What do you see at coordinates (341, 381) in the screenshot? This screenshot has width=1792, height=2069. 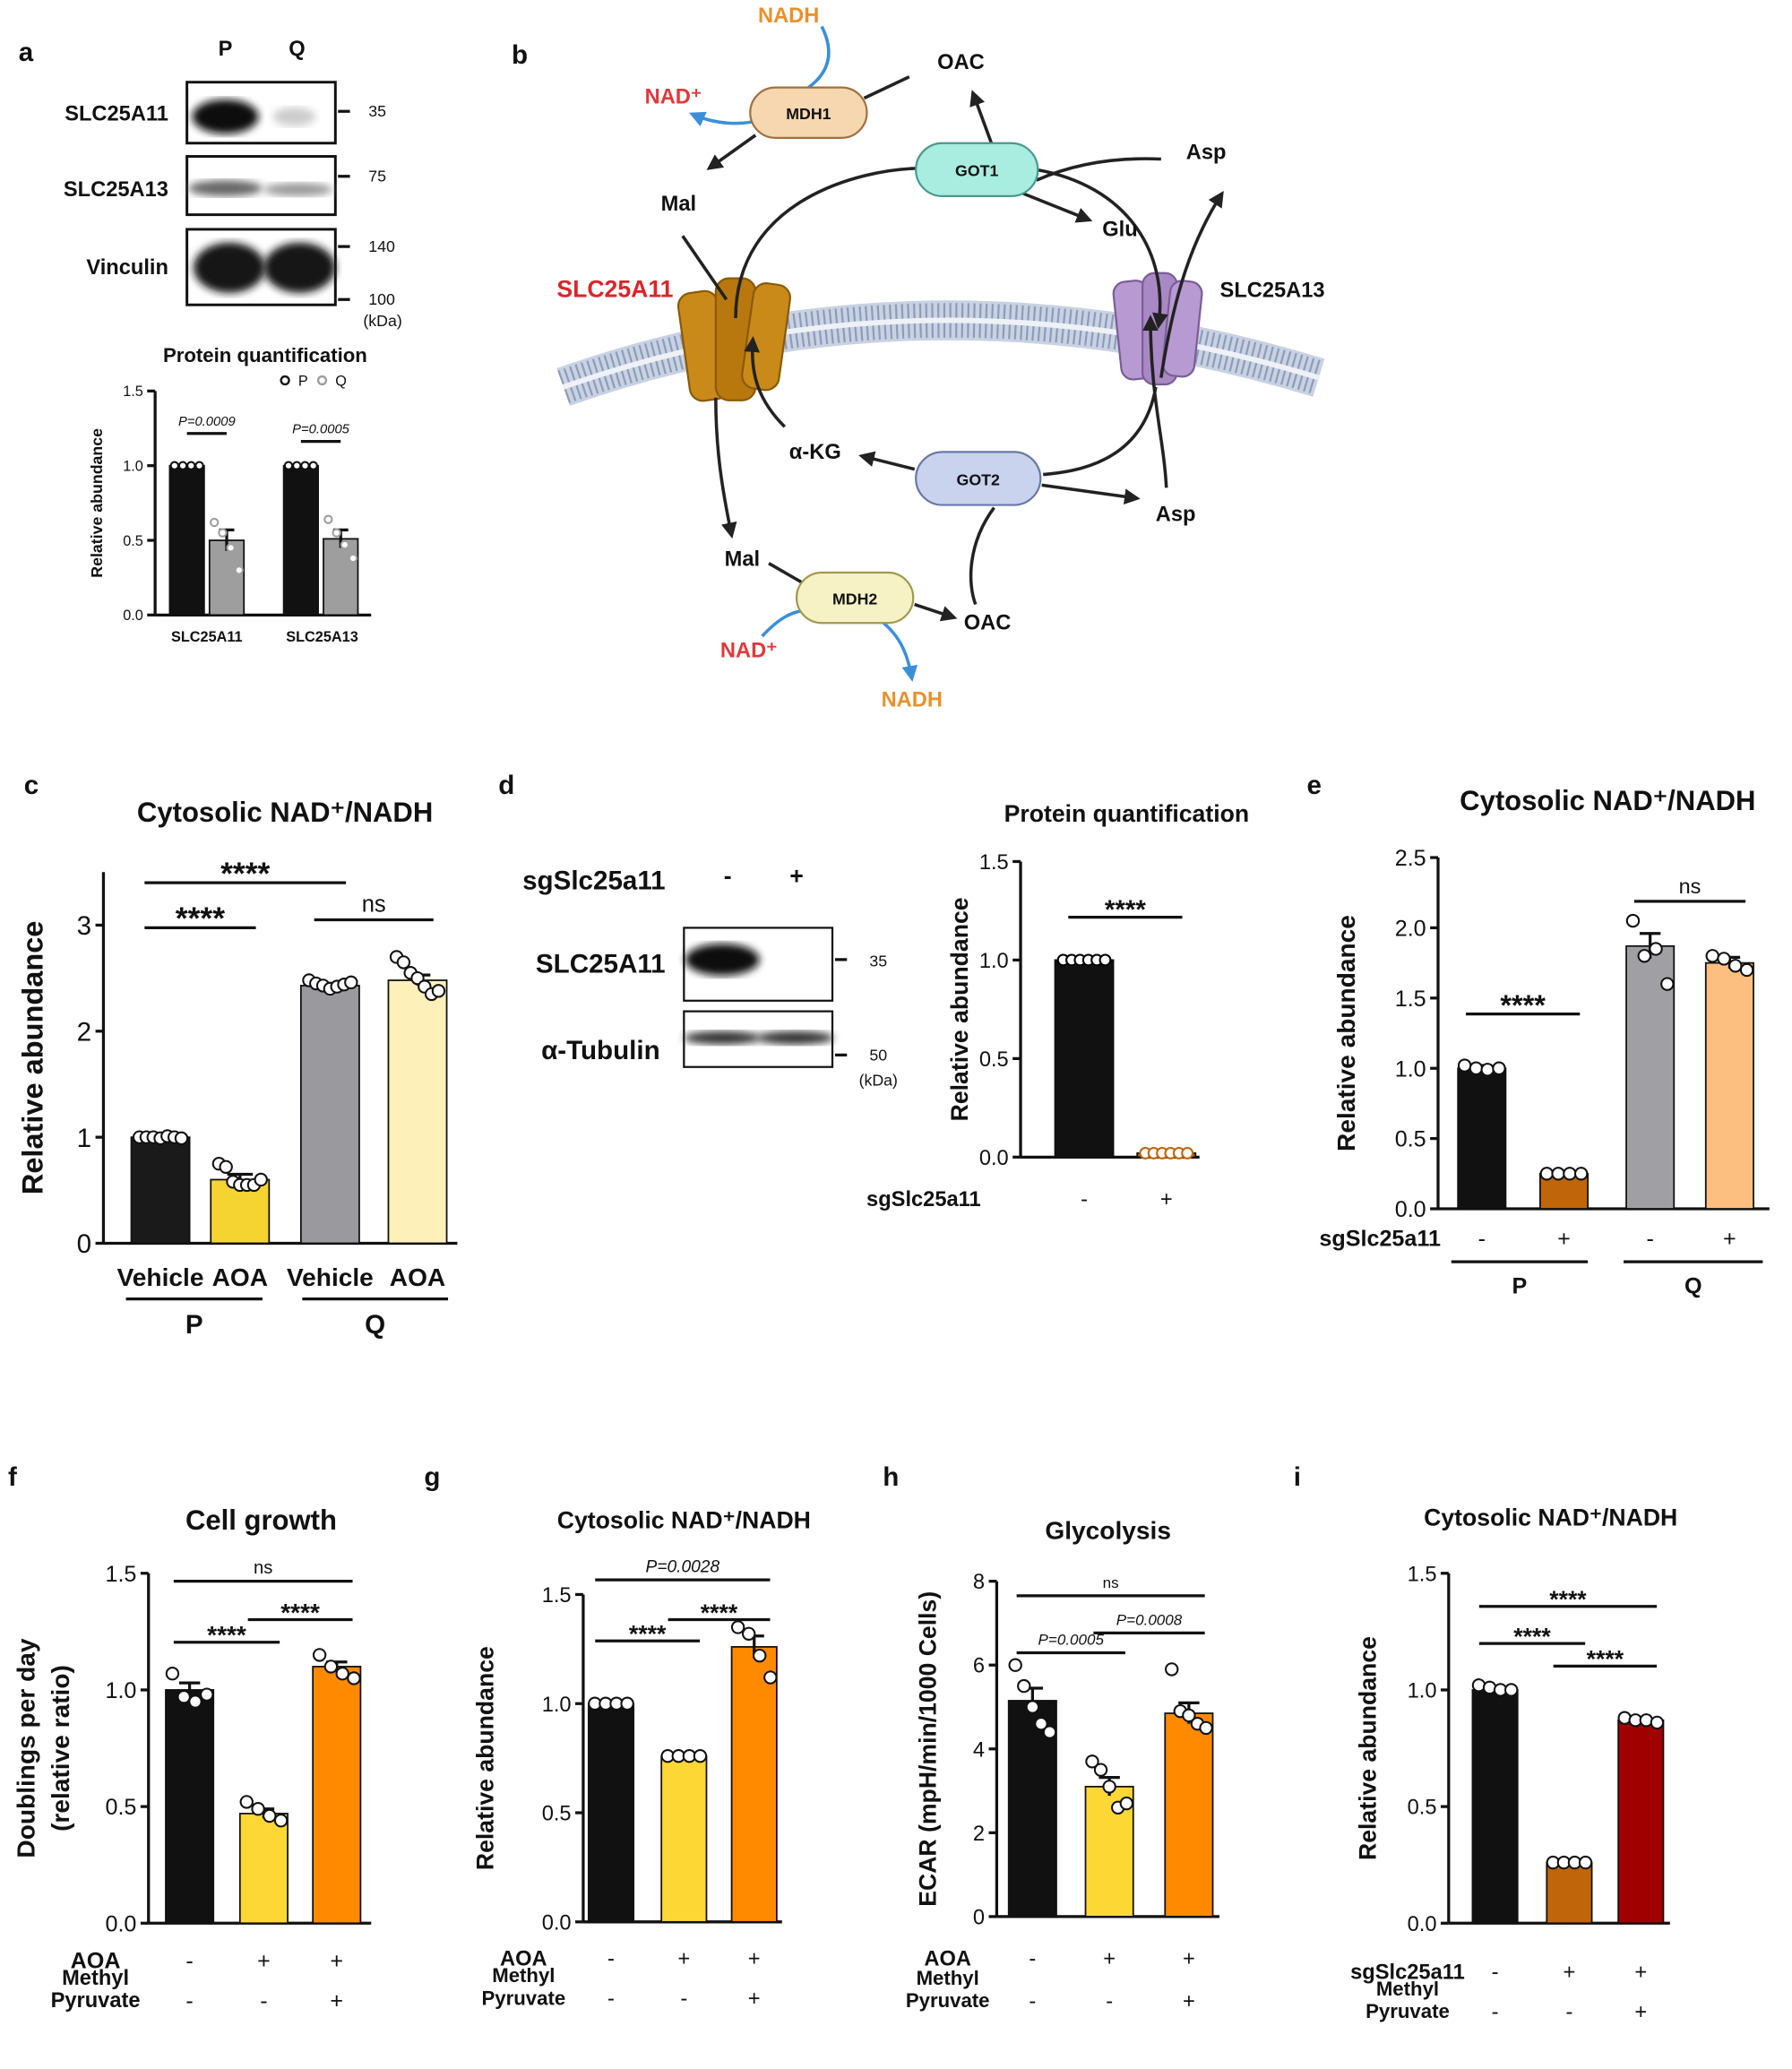 I see `legend-label: Q` at bounding box center [341, 381].